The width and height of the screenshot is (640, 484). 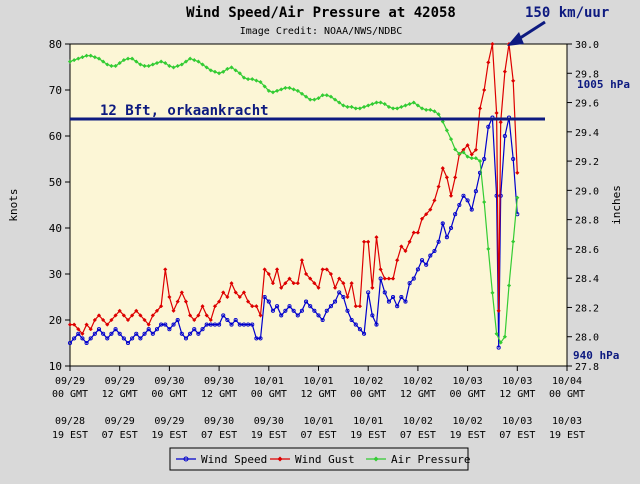 I want to click on x-tick-label: 10/03, so click(x=567, y=421).